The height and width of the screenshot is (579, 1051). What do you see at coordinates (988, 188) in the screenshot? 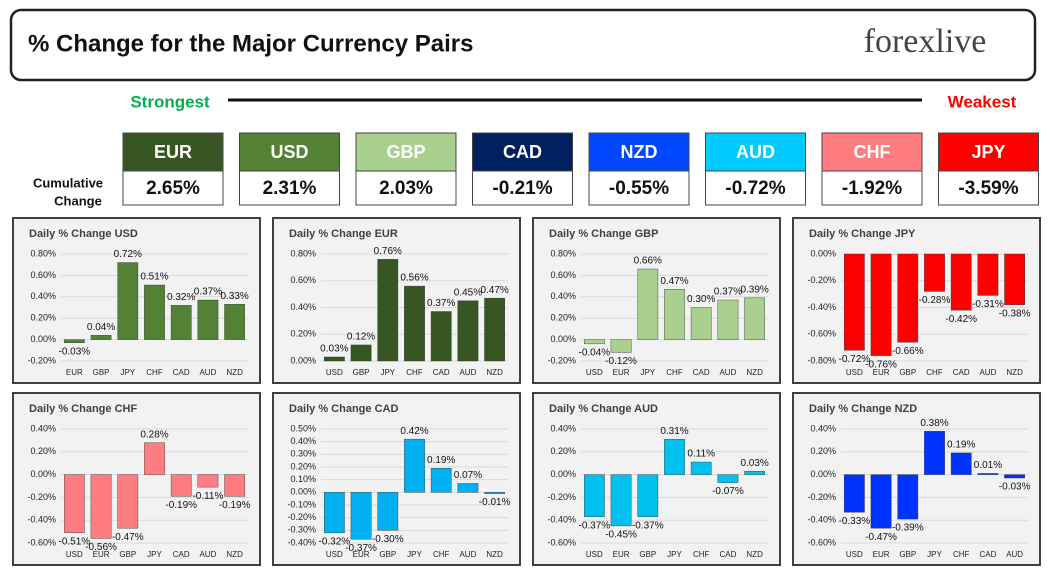
I see `currency-value: -3.59%` at bounding box center [988, 188].